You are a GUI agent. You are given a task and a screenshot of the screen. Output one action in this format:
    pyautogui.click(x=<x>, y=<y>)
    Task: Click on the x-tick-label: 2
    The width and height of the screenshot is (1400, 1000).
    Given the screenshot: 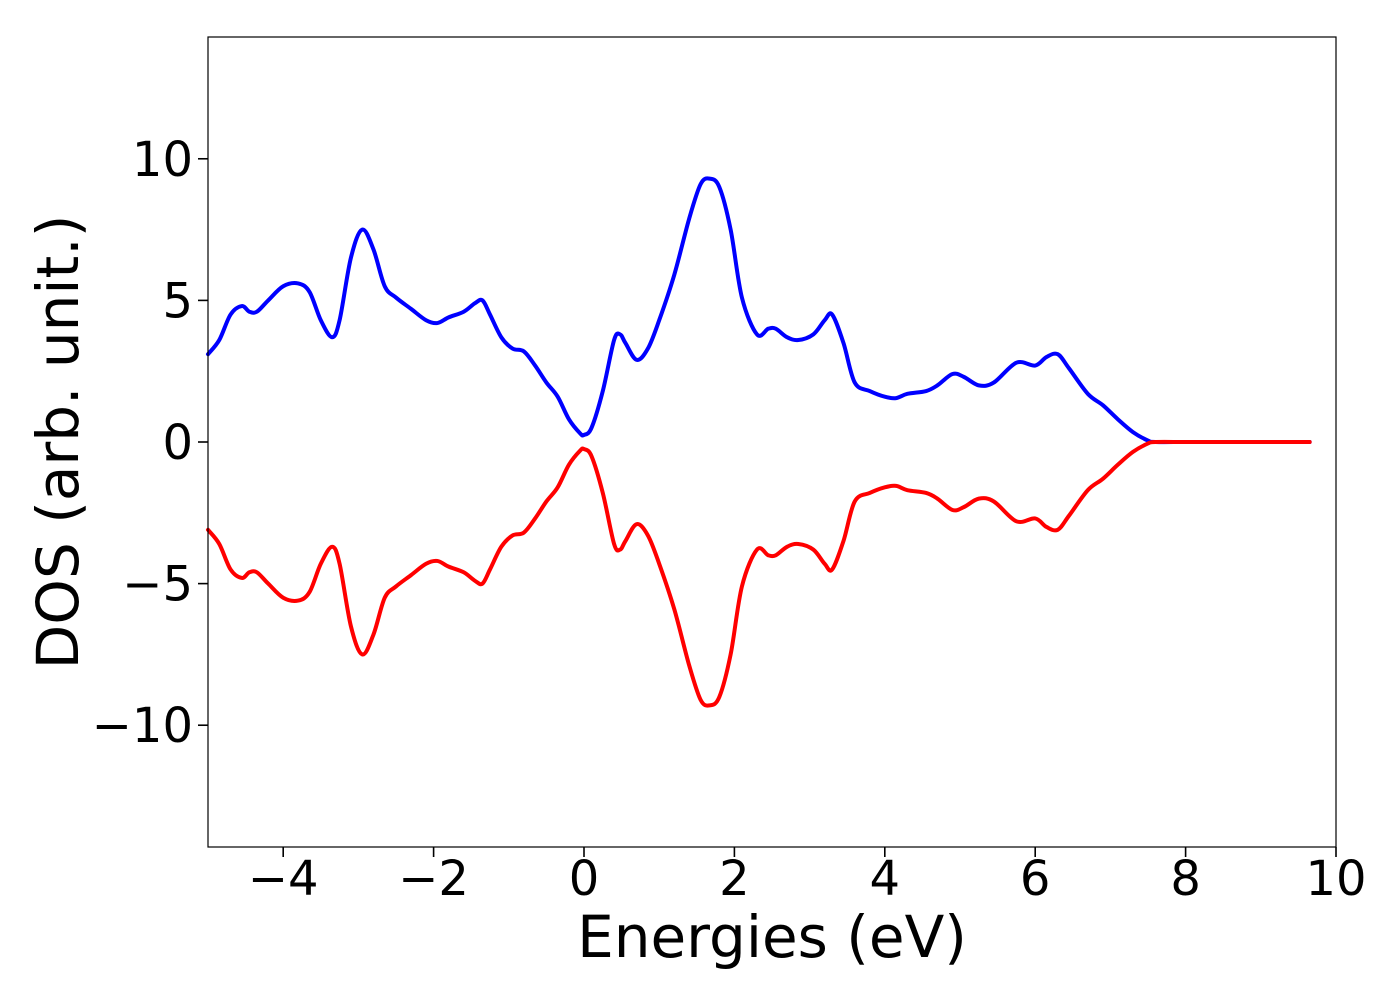 What is the action you would take?
    pyautogui.click(x=734, y=879)
    